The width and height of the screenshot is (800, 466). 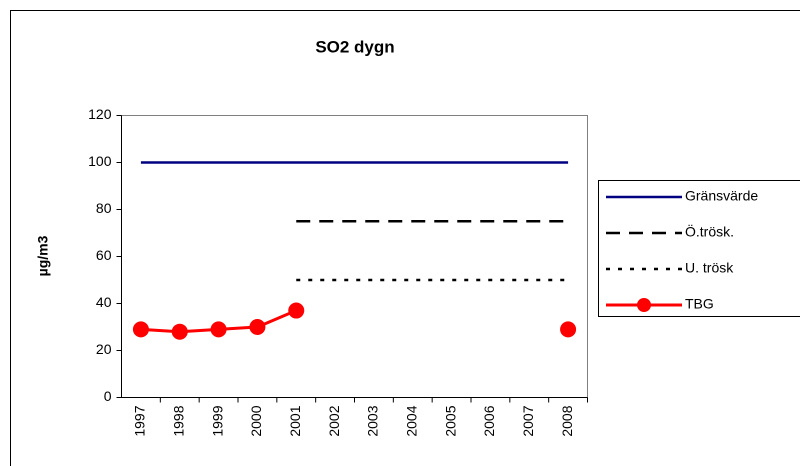 I want to click on legend-label: Ö.trösk., so click(x=709, y=231).